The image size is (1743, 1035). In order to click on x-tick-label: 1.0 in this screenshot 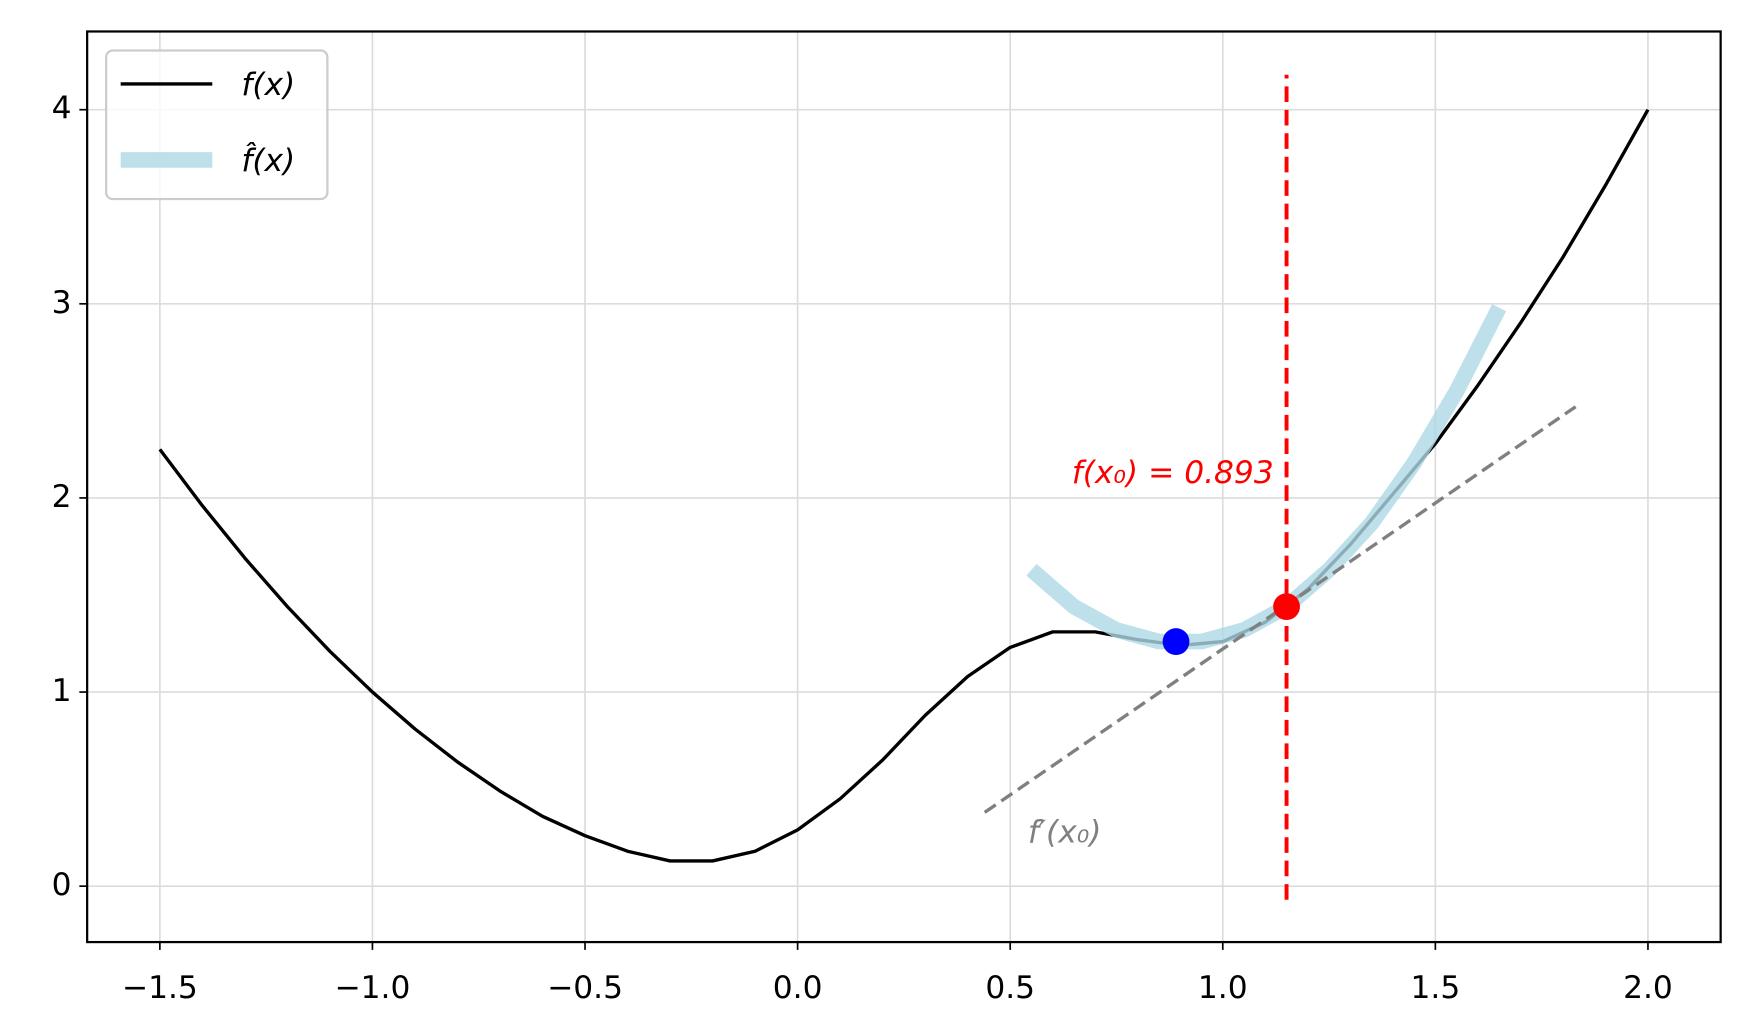, I will do `click(1223, 988)`.